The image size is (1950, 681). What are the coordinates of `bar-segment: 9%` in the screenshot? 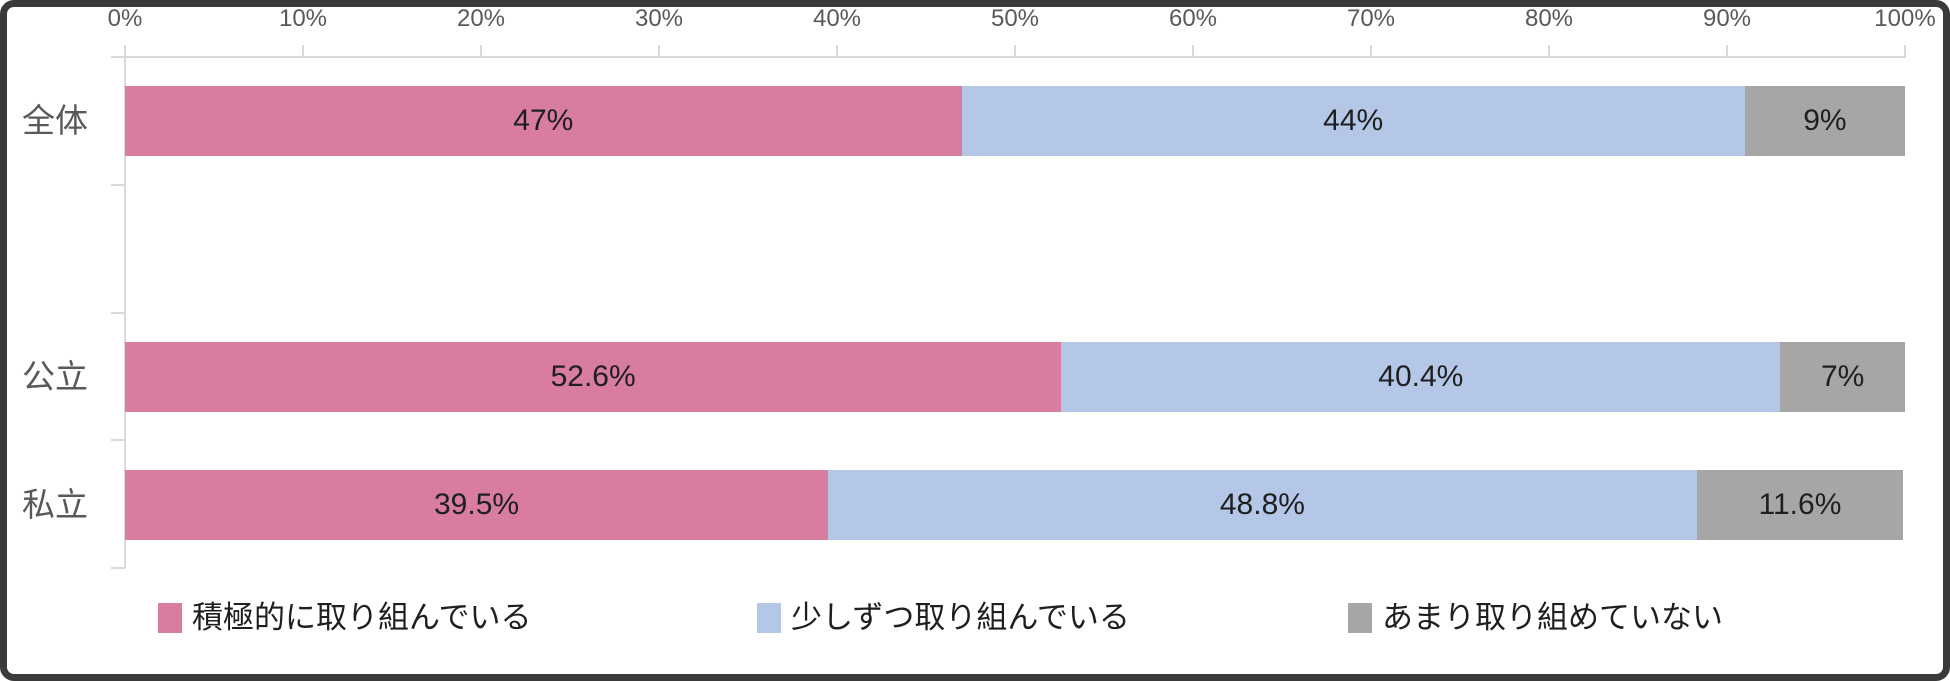 It's located at (1824, 121).